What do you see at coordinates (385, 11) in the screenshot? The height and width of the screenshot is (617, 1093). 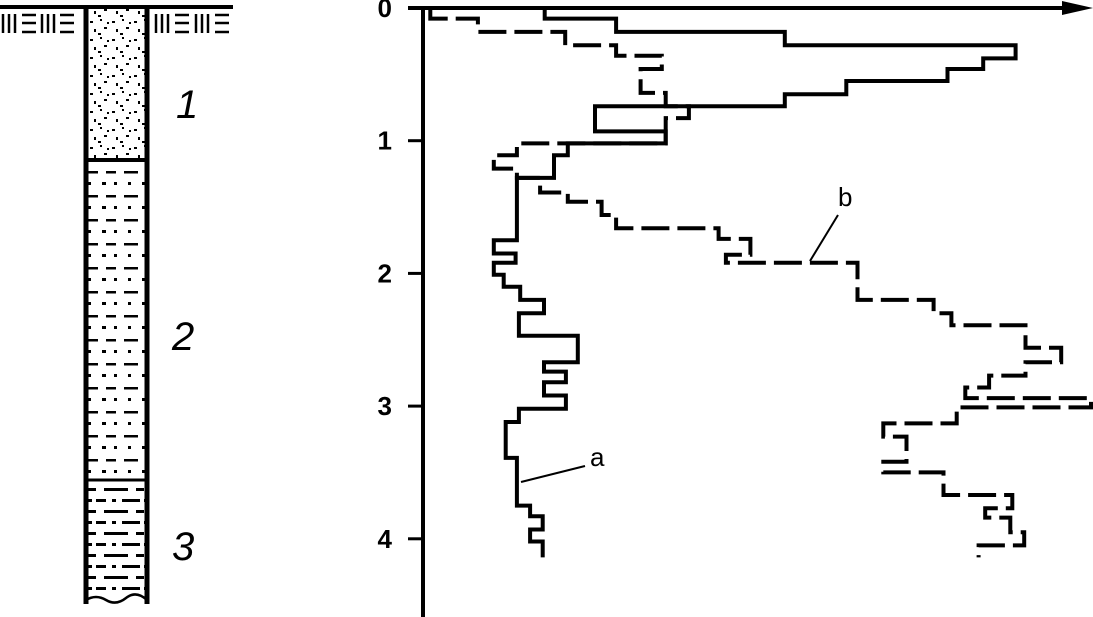 I see `y-tick-label: 0` at bounding box center [385, 11].